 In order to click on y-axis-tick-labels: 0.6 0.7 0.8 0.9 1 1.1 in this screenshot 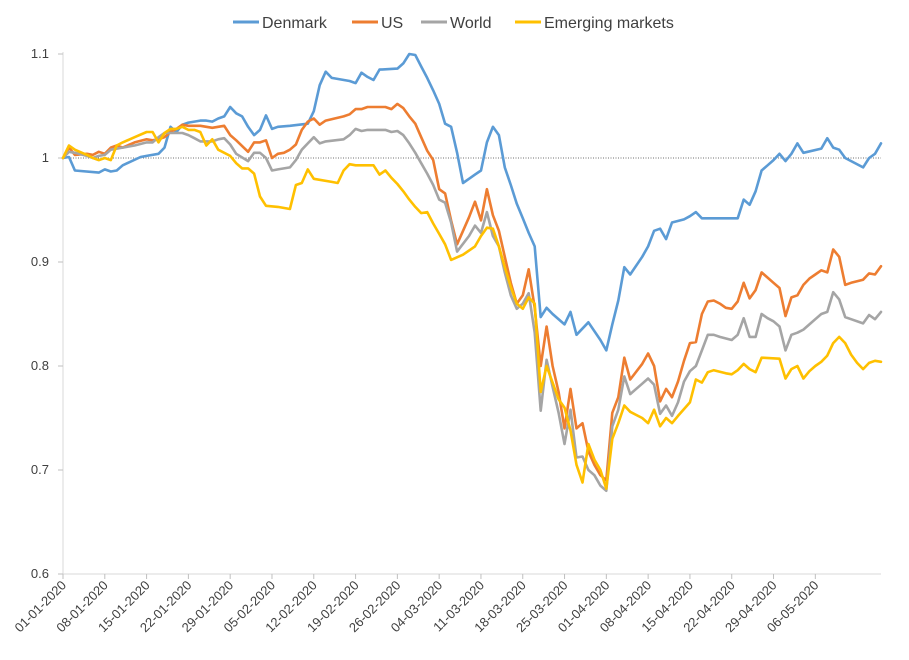, I will do `click(40, 313)`.